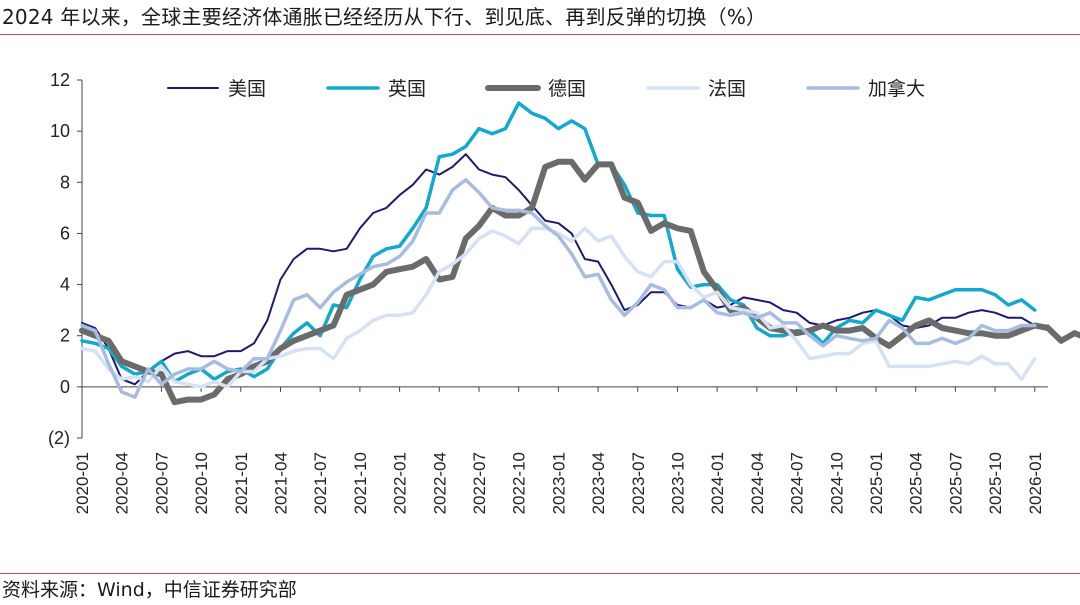 The height and width of the screenshot is (605, 1080). I want to click on x-tick-label: 2021-10, so click(360, 483).